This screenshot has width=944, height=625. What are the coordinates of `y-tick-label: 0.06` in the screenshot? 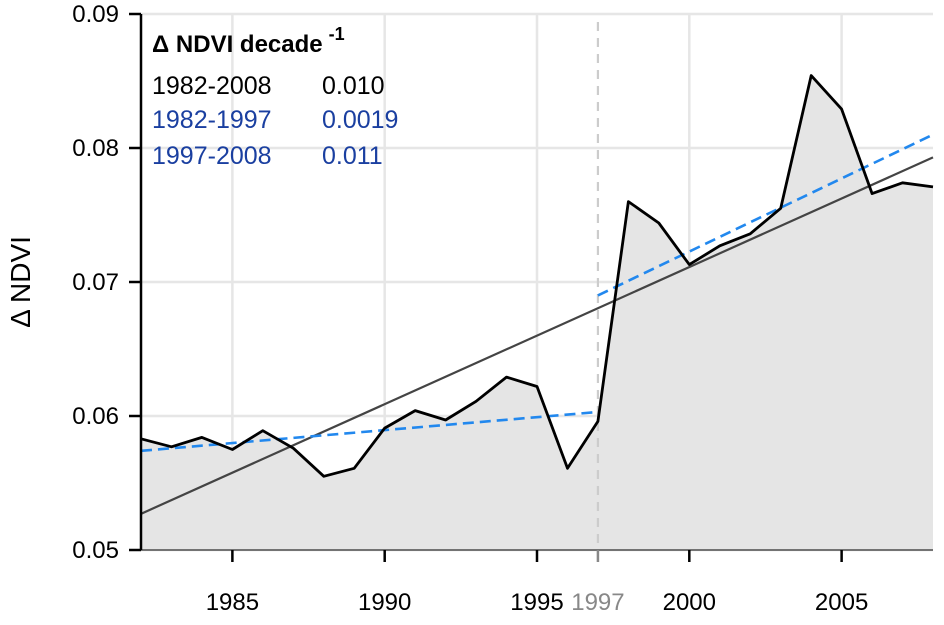 It's located at (95, 416).